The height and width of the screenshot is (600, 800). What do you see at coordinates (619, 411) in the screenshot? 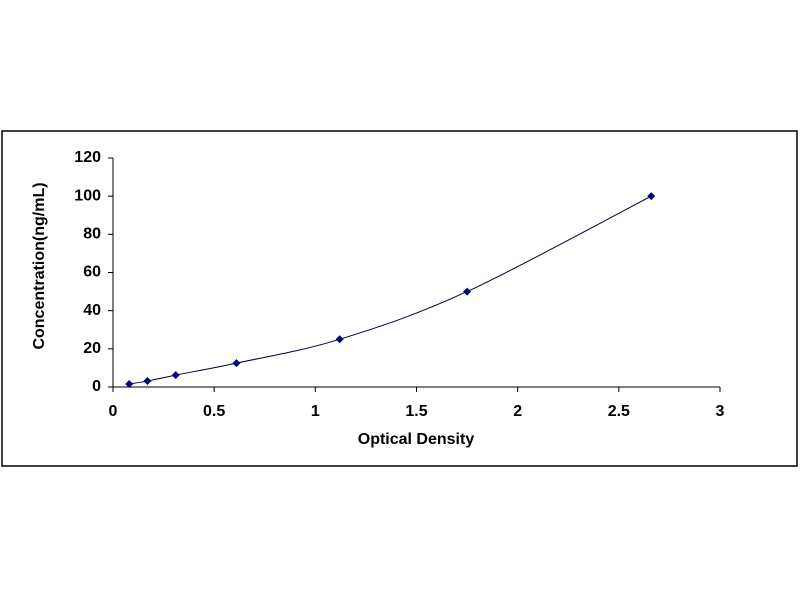
I see `x-tick-label: 2.5` at bounding box center [619, 411].